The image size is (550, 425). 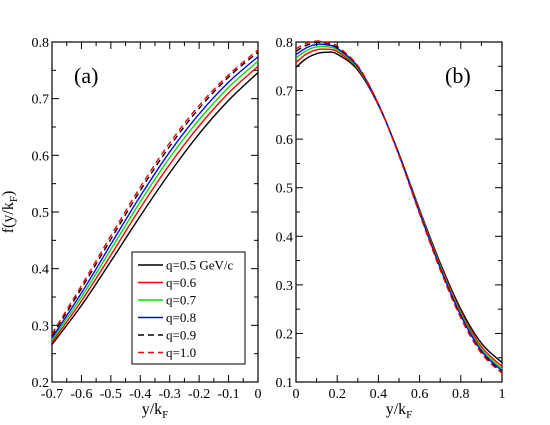 What do you see at coordinates (285, 140) in the screenshot?
I see `y-tick-label-b-5: 0.6` at bounding box center [285, 140].